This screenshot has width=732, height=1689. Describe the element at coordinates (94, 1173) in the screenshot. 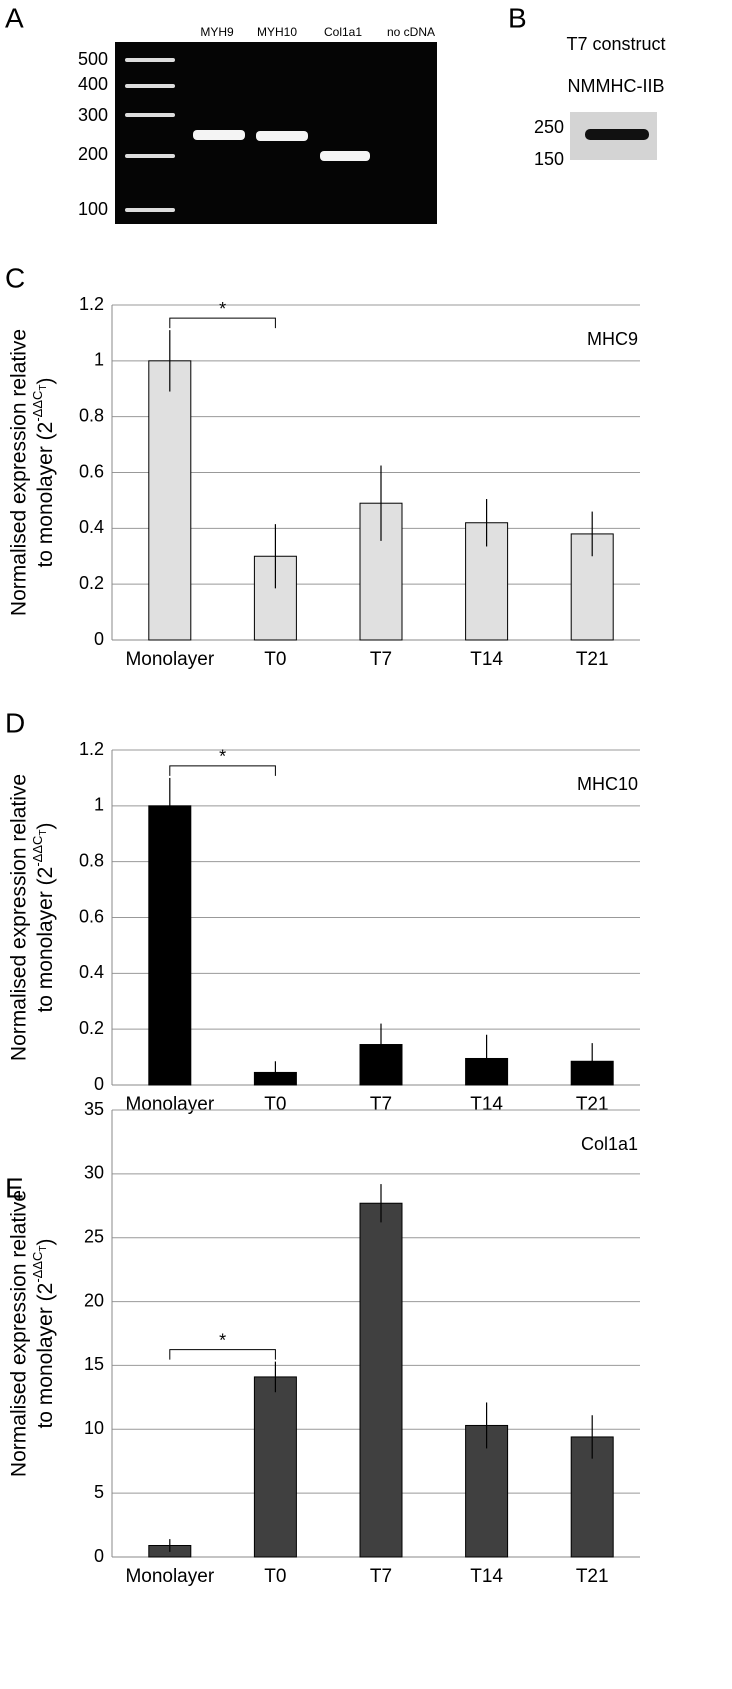

I see `y-tick-label: 30` at that location.